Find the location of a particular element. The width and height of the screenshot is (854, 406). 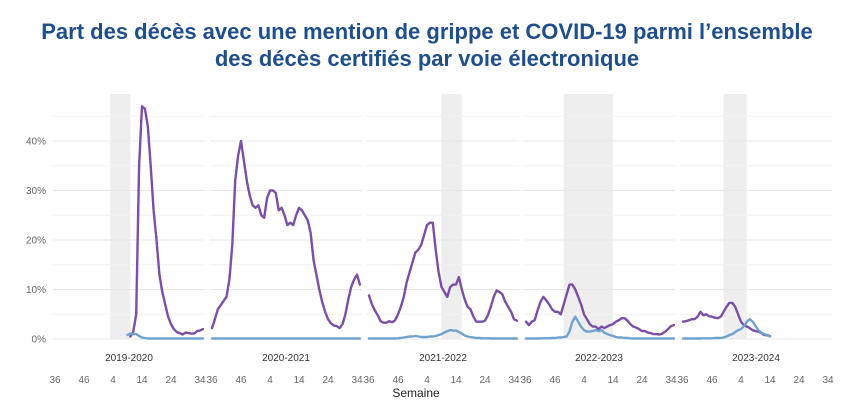

season-label: 2020-2021 is located at coordinates (286, 358).